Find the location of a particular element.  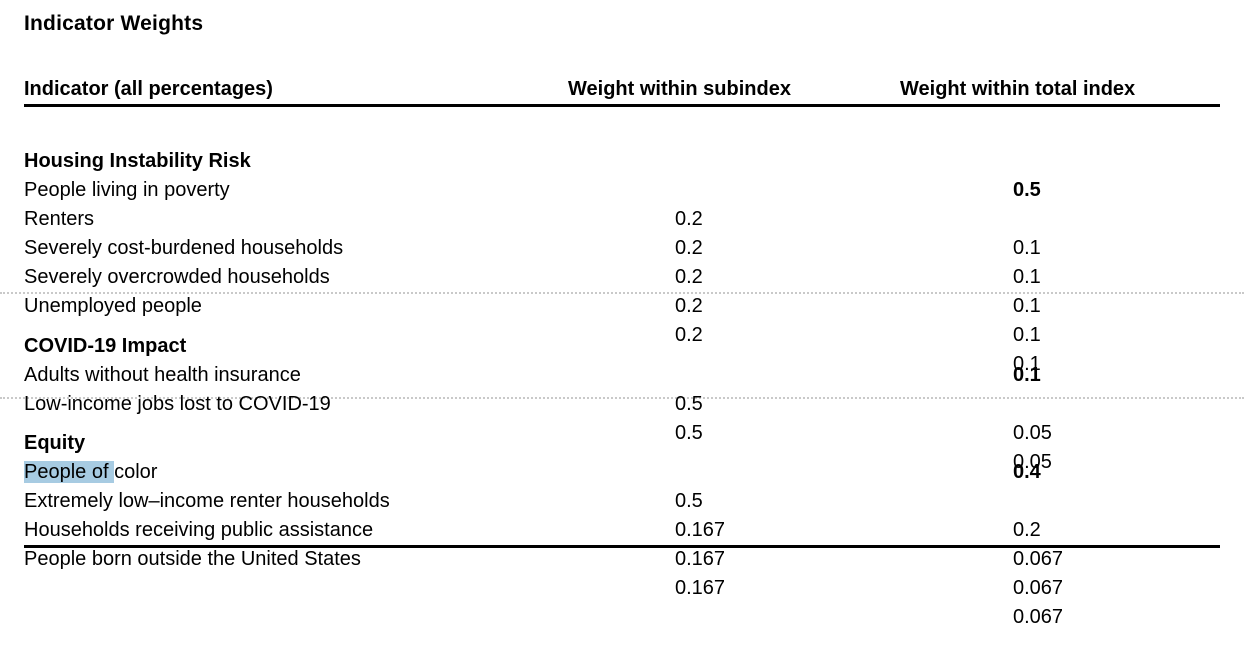

indicator-label: Adults without health insurance is located at coordinates (162, 375).